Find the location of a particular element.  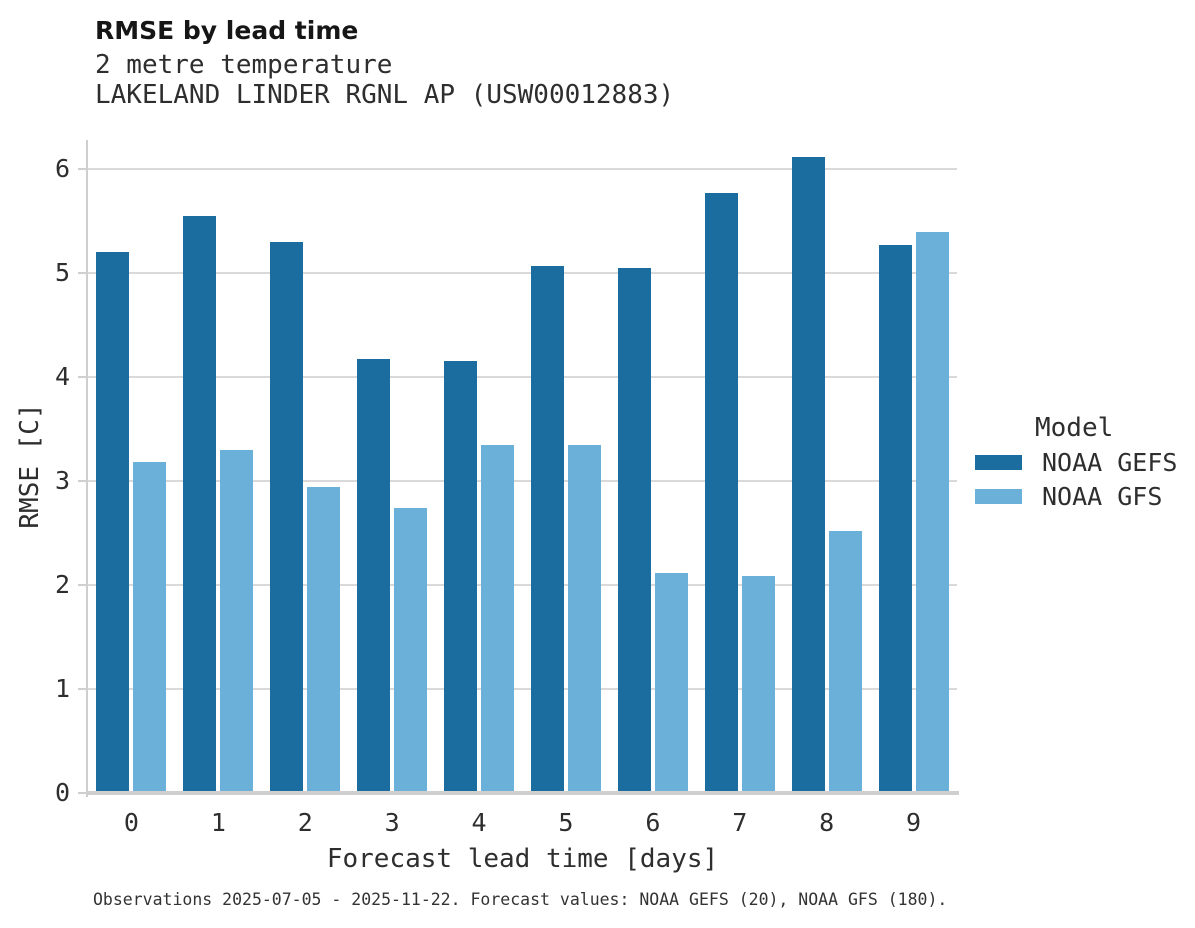

x-tick-label: 5 is located at coordinates (566, 822).